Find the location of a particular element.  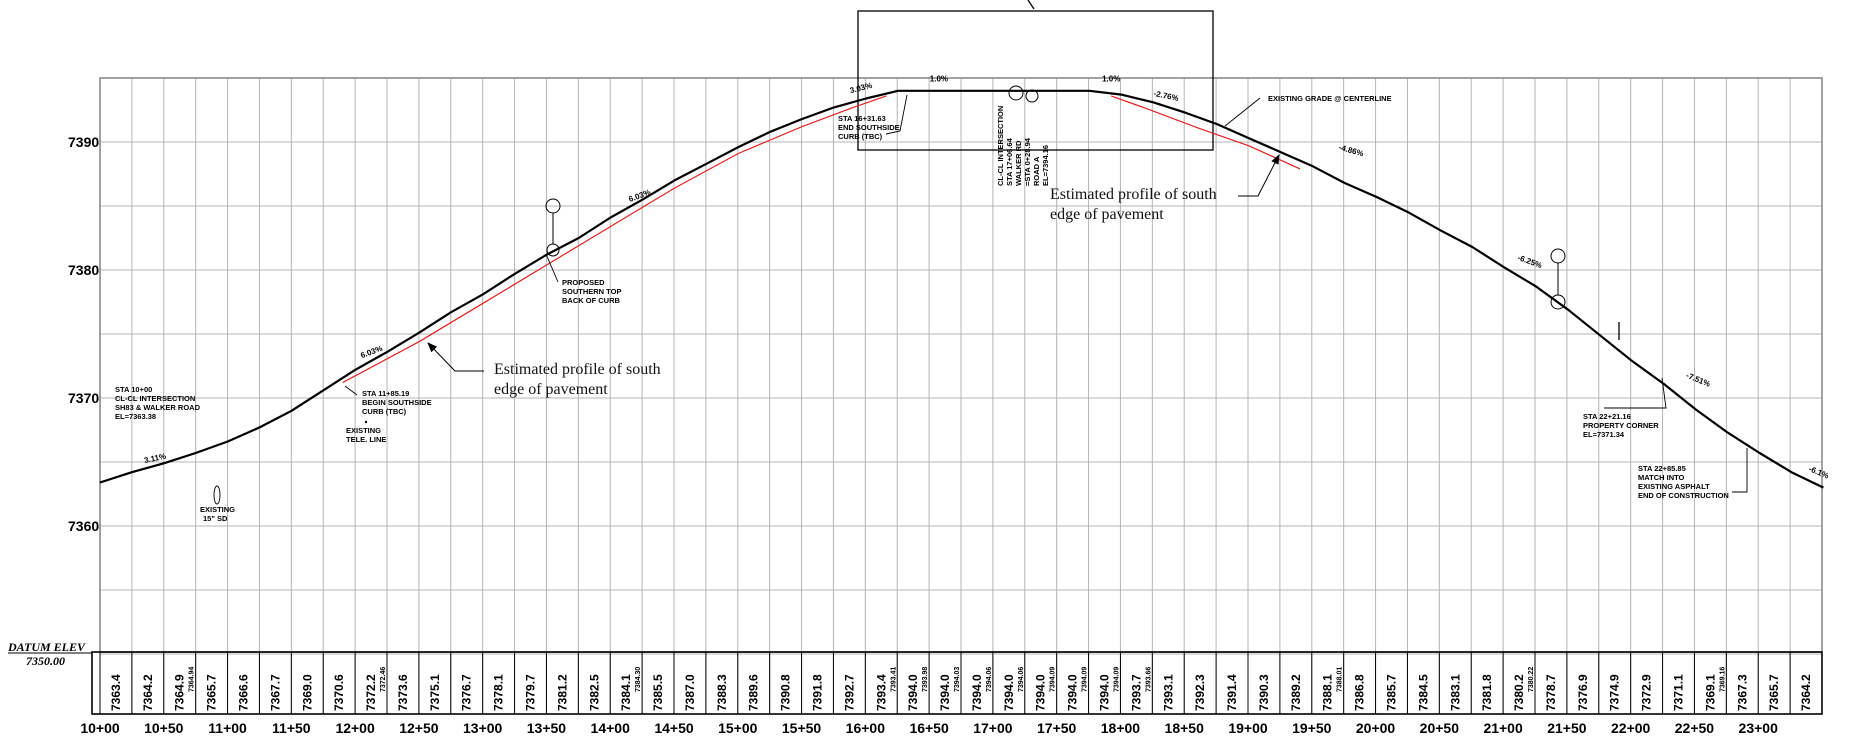

elevation-value: 7373.6 is located at coordinates (403, 692).